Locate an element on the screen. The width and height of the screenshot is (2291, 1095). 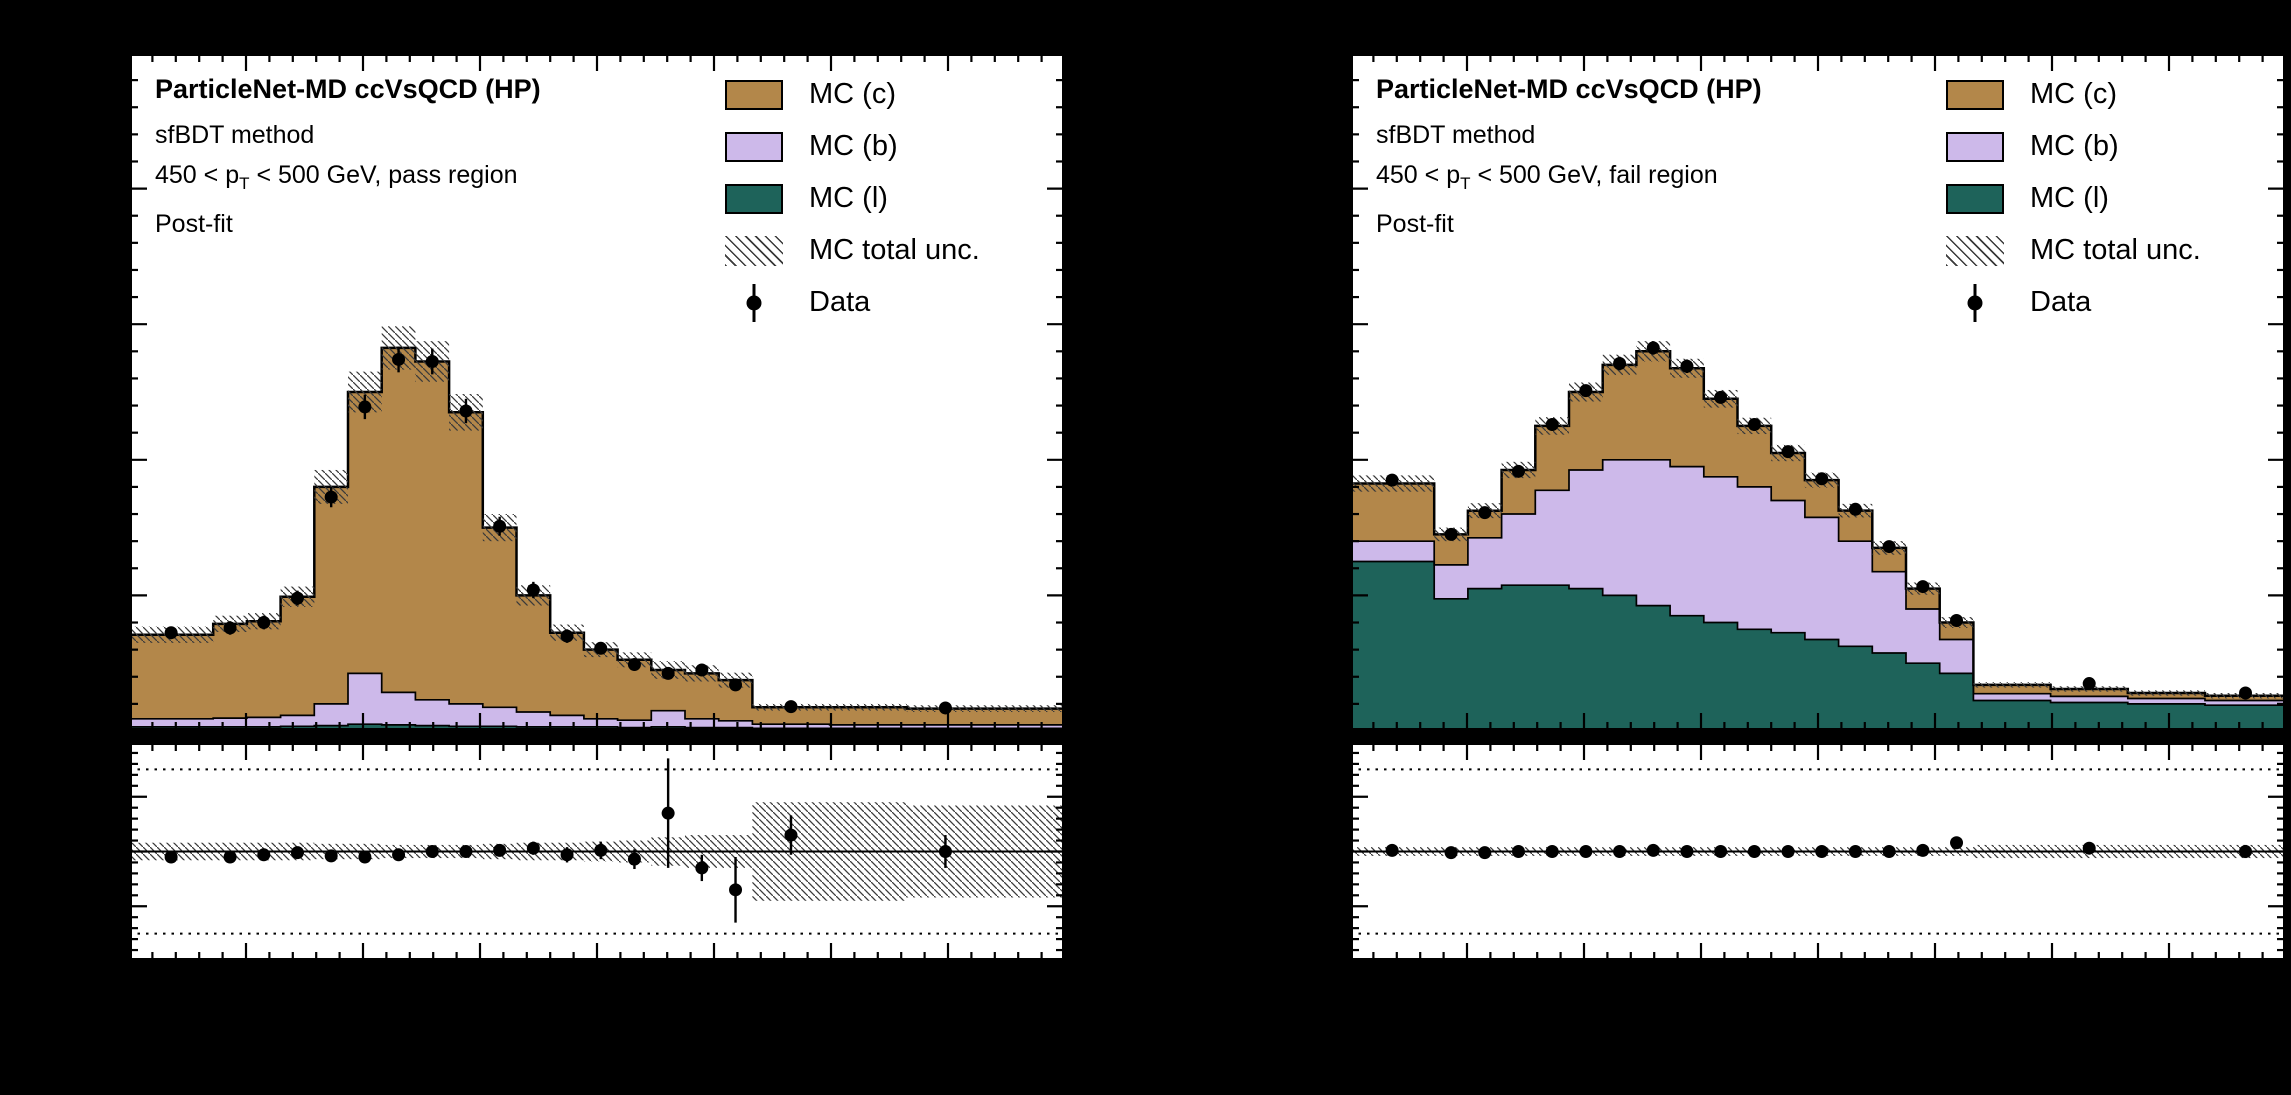
fail-legend: MC (c) MC (b) MC (l) MC total unc. Data is located at coordinates (2073, 198).